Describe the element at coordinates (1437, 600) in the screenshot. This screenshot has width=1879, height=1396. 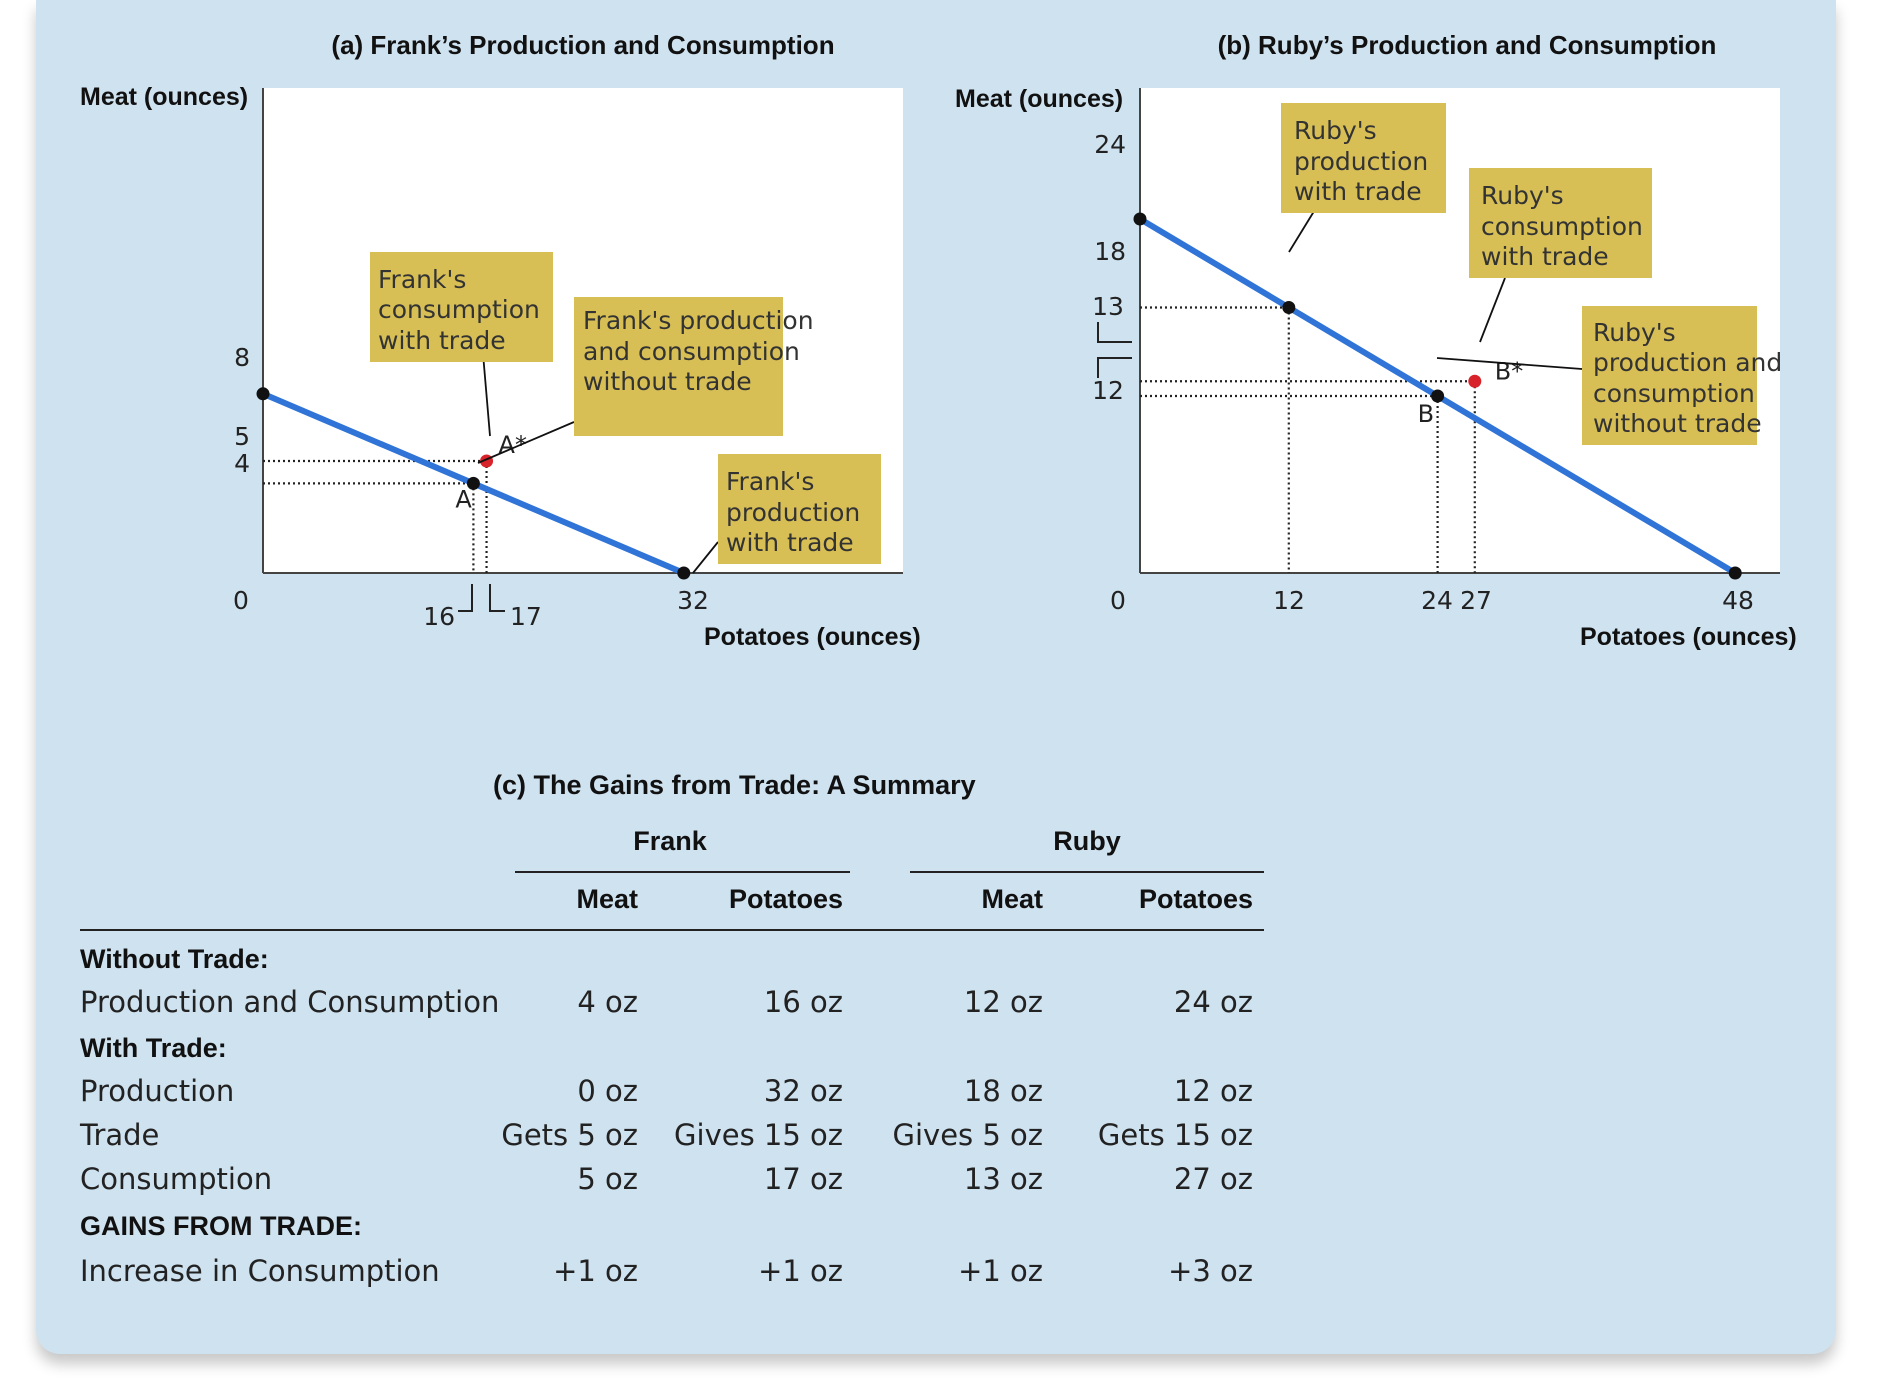
I see `x-tick-label-b-24: 24` at that location.